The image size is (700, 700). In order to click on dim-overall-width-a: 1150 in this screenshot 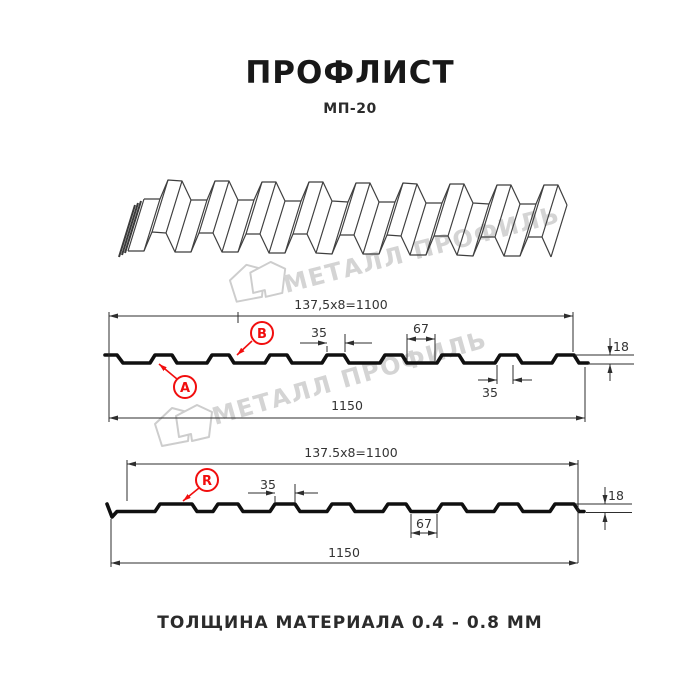, I will do `click(347, 405)`.